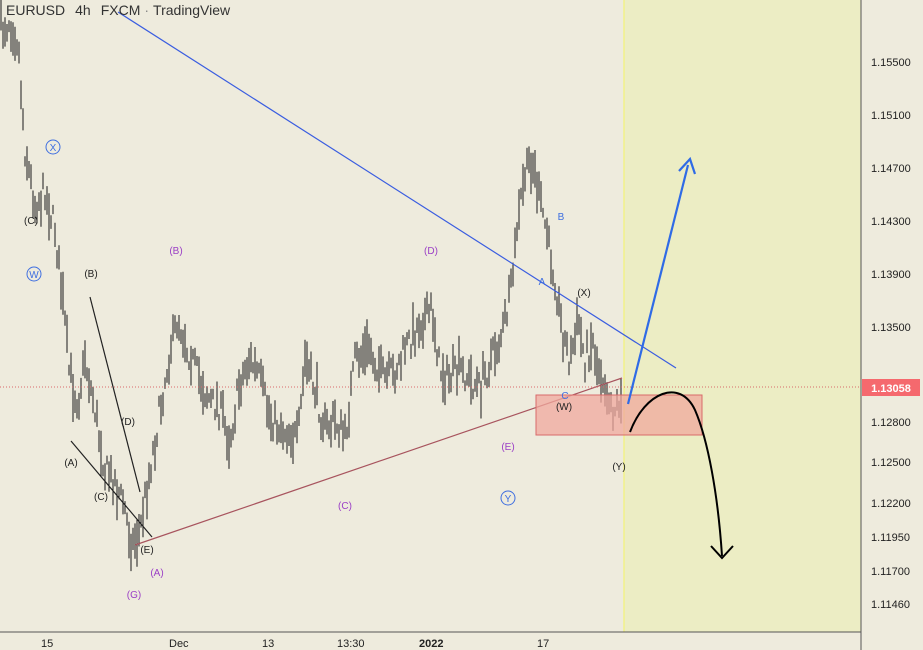  Describe the element at coordinates (891, 423) in the screenshot. I see `y-tick-label: 1.12800` at that location.